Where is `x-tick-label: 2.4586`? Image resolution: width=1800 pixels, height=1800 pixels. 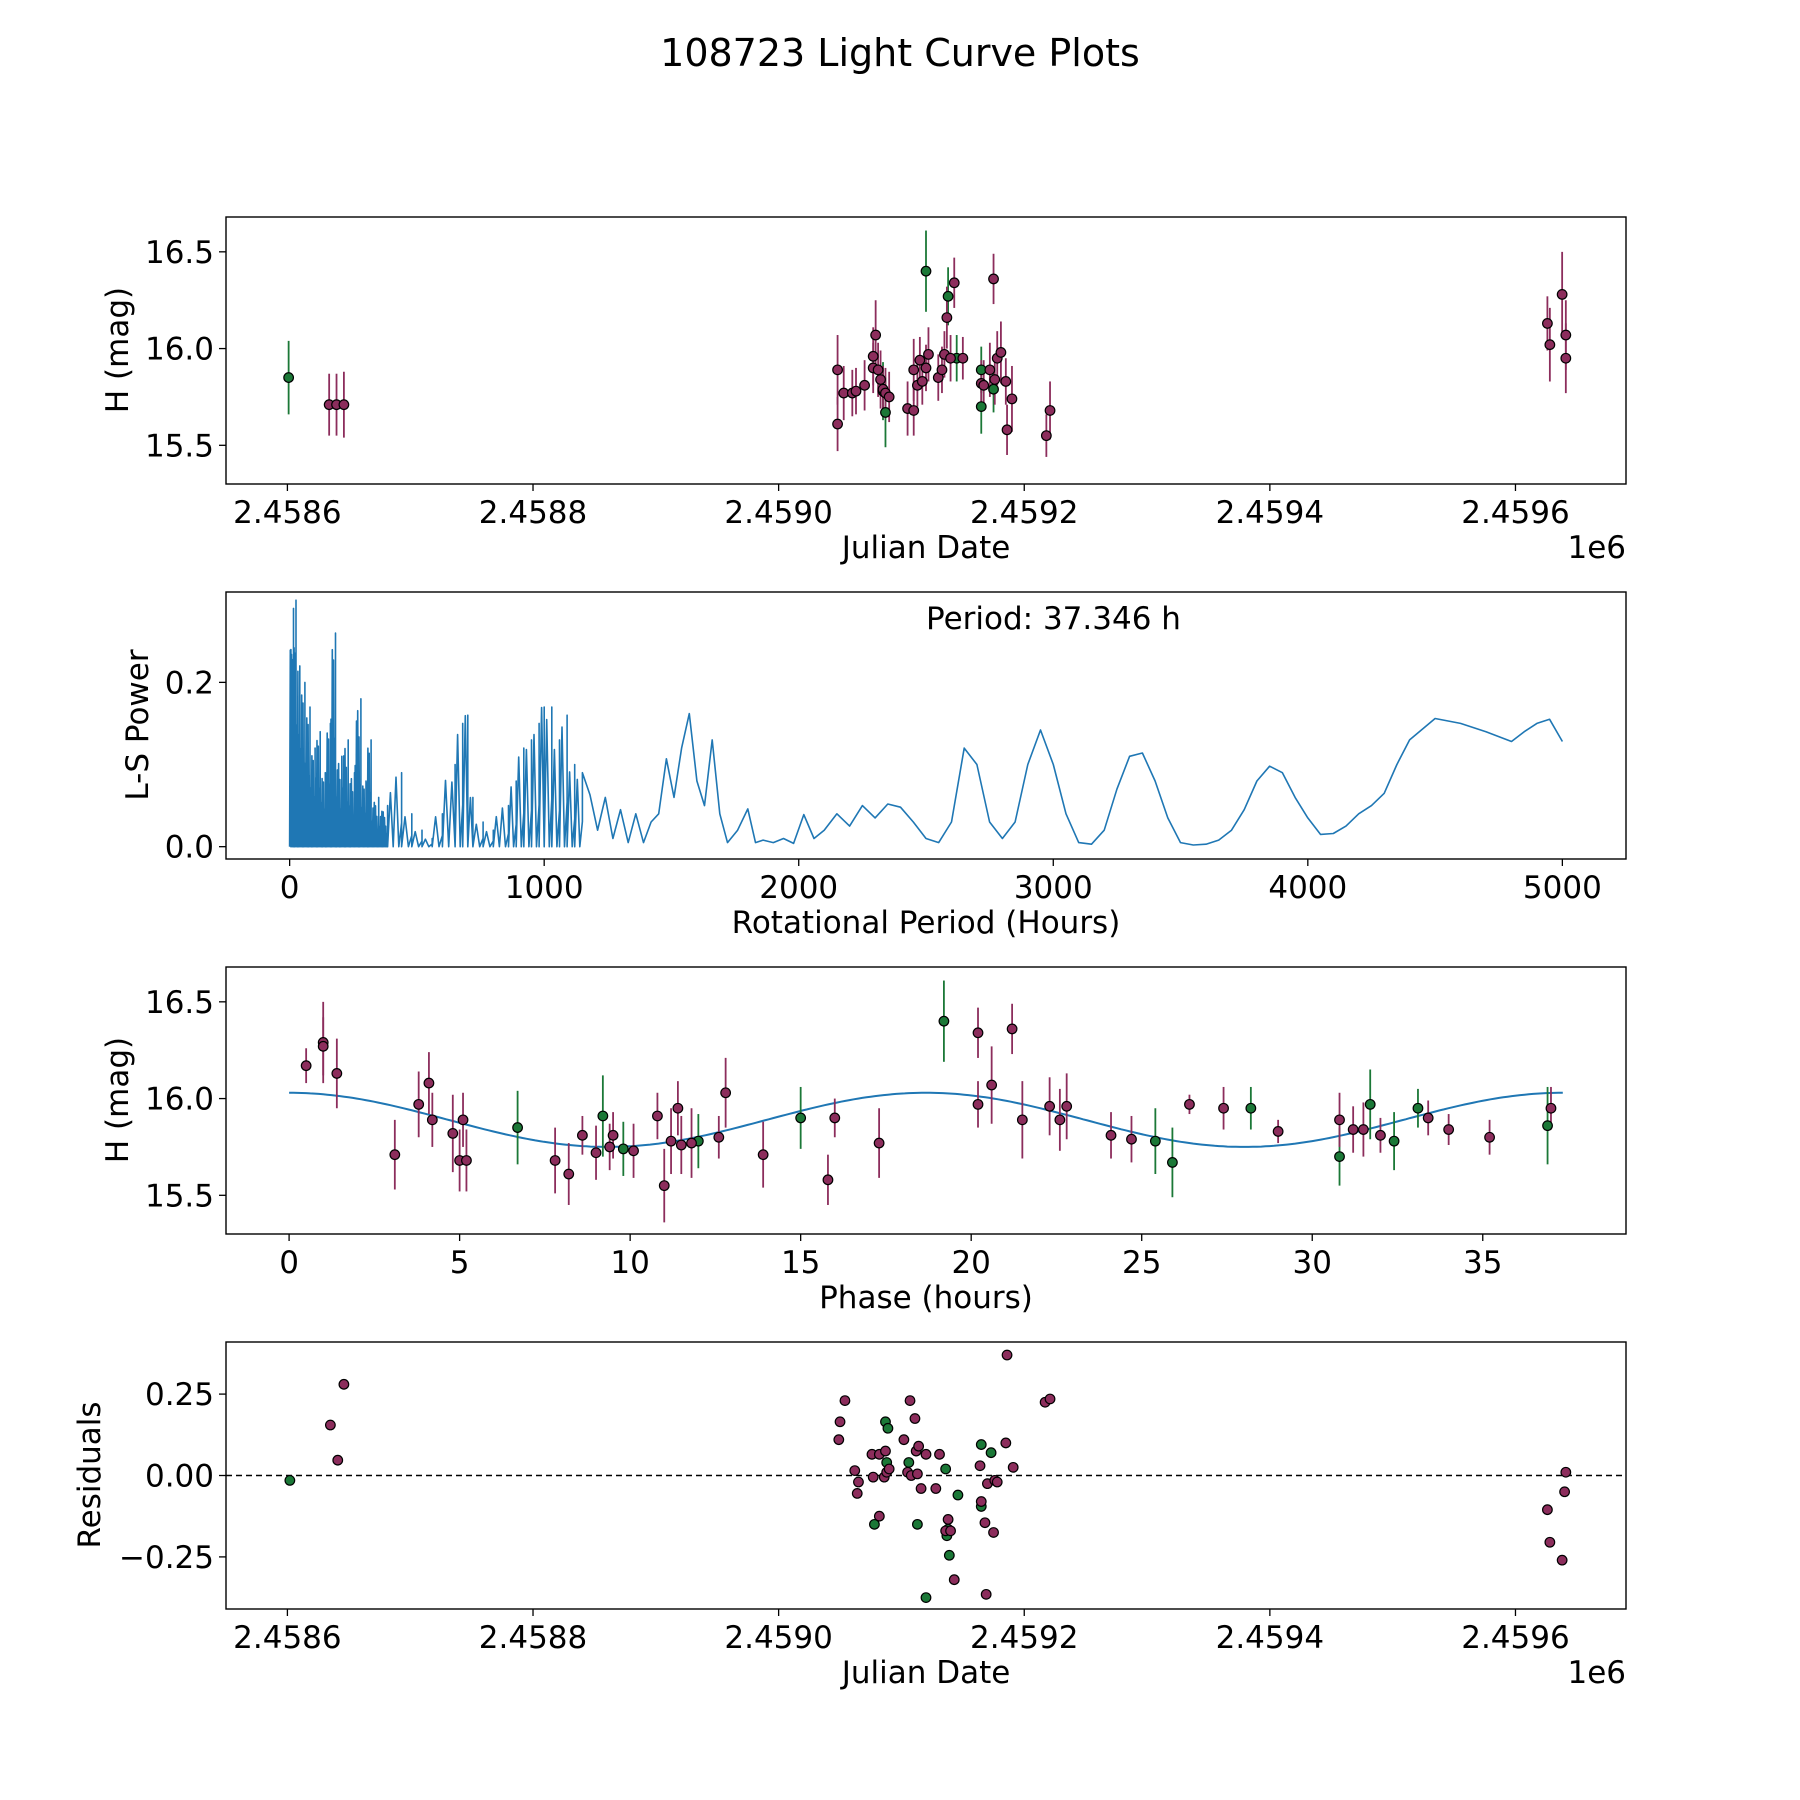
x-tick-label: 2.4586 is located at coordinates (287, 1638).